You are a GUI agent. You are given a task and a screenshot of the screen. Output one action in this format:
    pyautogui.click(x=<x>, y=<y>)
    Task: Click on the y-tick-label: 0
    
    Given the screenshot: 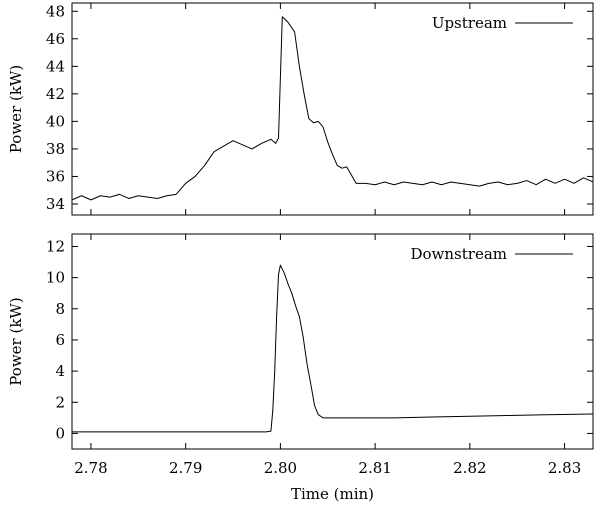 What is the action you would take?
    pyautogui.click(x=60, y=433)
    